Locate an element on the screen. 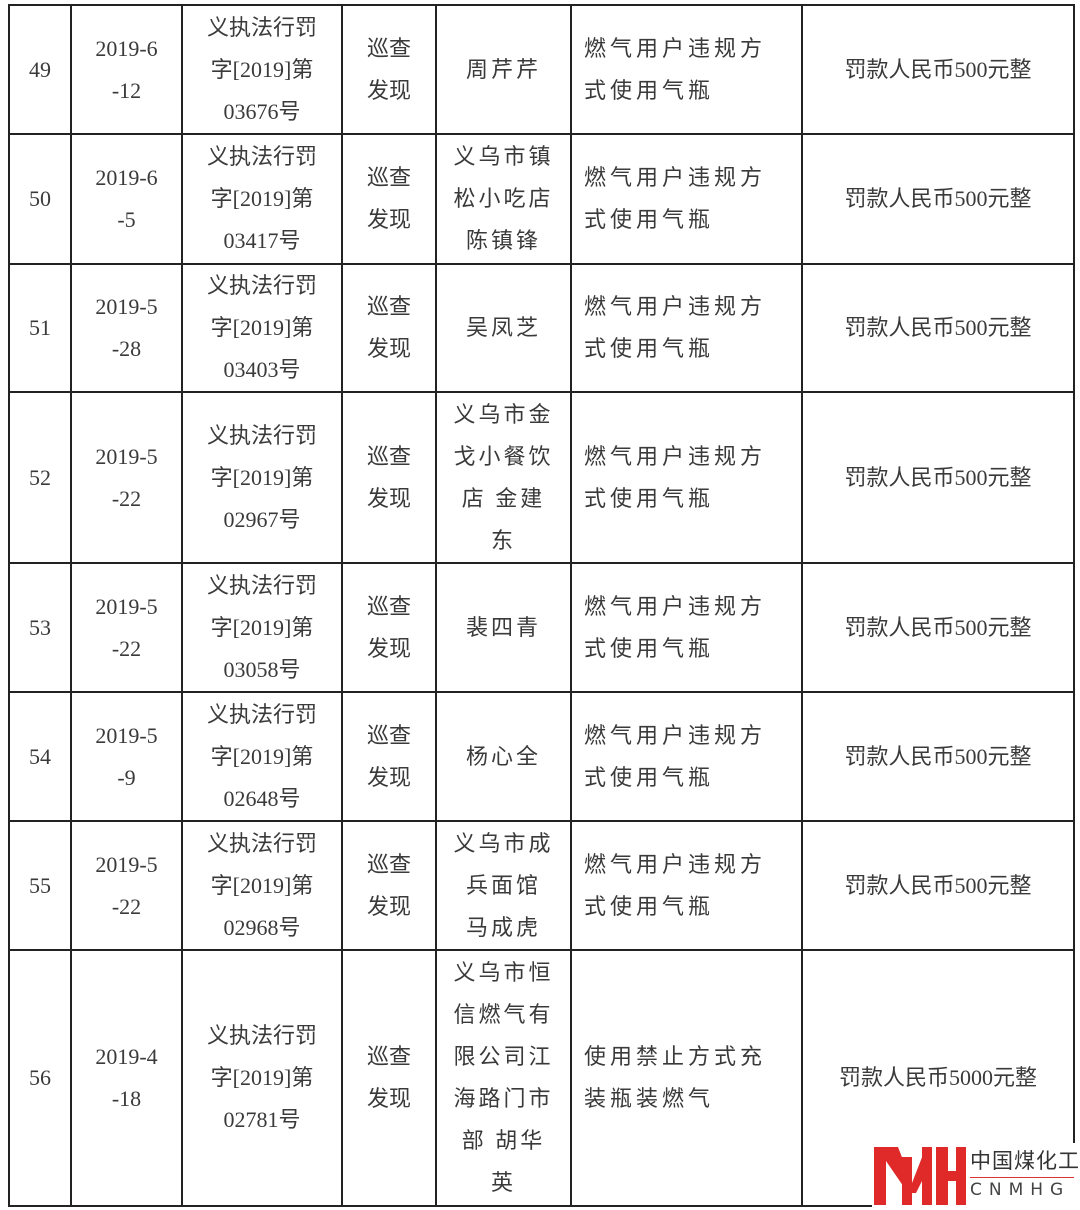 This screenshot has height=1210, width=1080. cell-no: 49 is located at coordinates (40, 69).